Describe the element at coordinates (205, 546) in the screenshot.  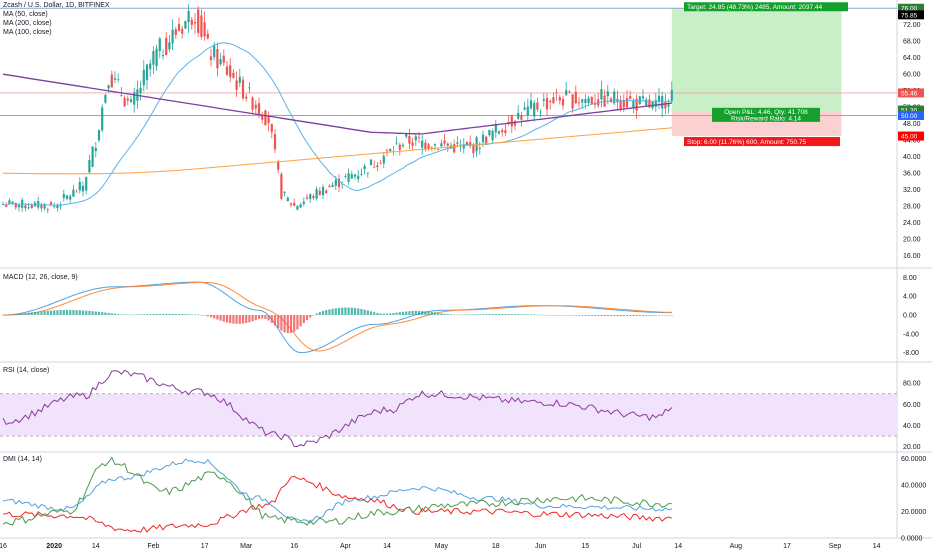
I see `time-label: 17` at that location.